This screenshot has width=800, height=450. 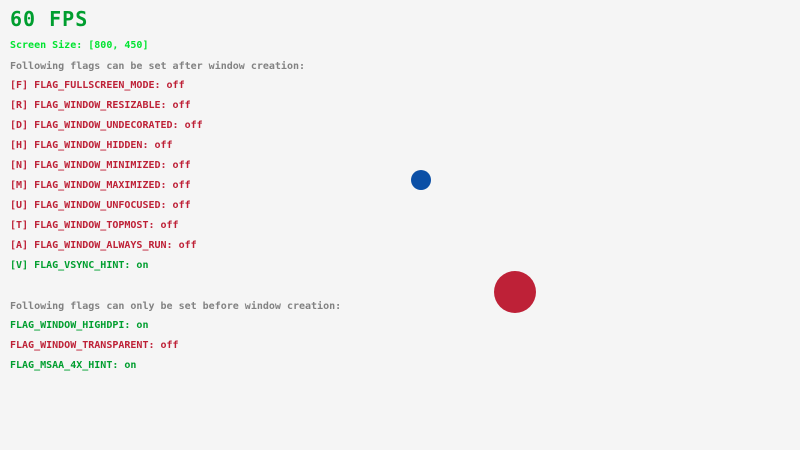 I want to click on flag-window-highdpi-status: FLAG_WINDOW_HIGHDPI: on, so click(x=79, y=325).